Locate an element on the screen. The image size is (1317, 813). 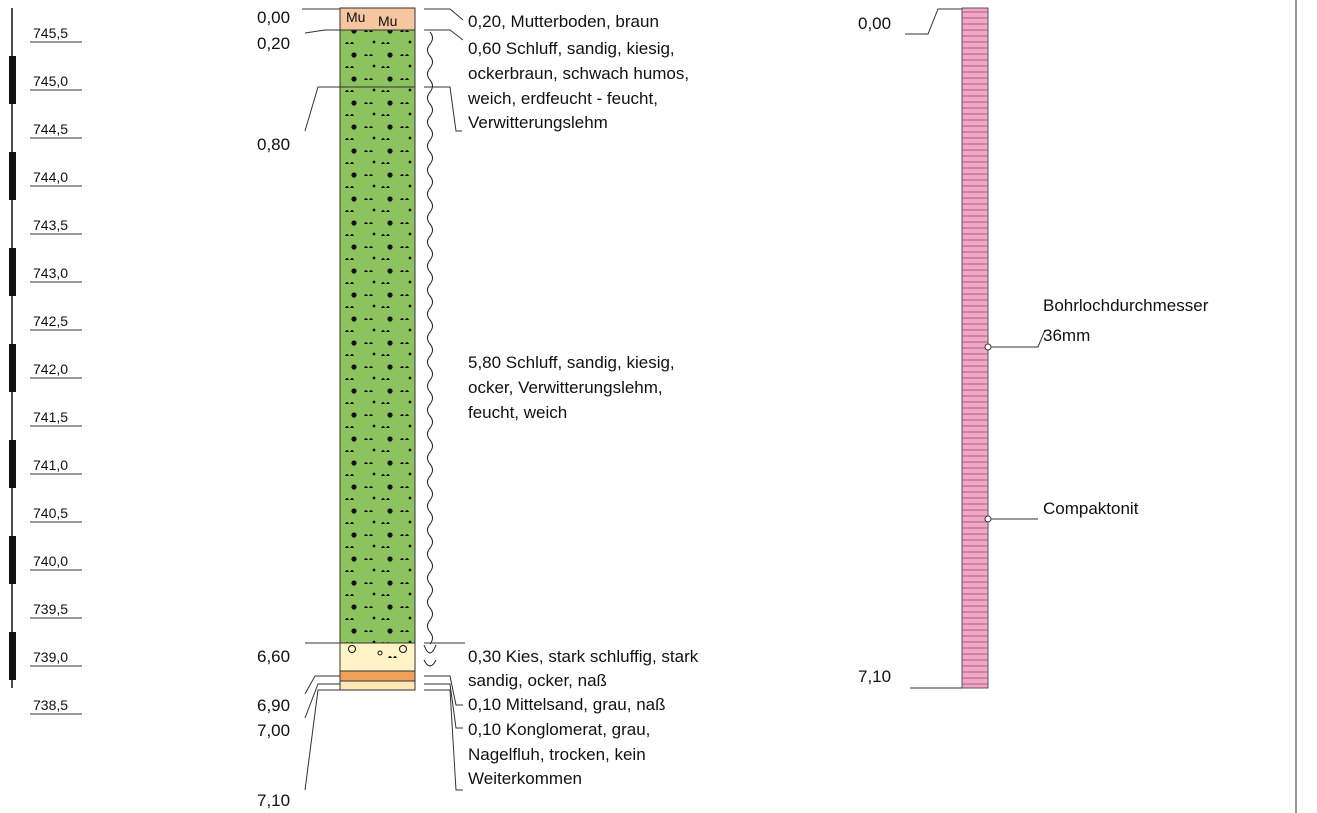
elevation-label: 738,5 is located at coordinates (50, 705).